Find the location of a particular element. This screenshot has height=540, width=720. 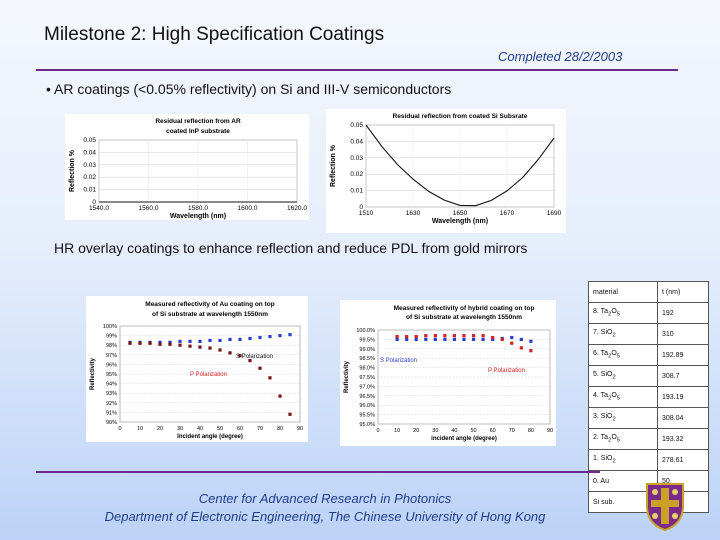

y-tick-label: 96.0% is located at coordinates (367, 406).